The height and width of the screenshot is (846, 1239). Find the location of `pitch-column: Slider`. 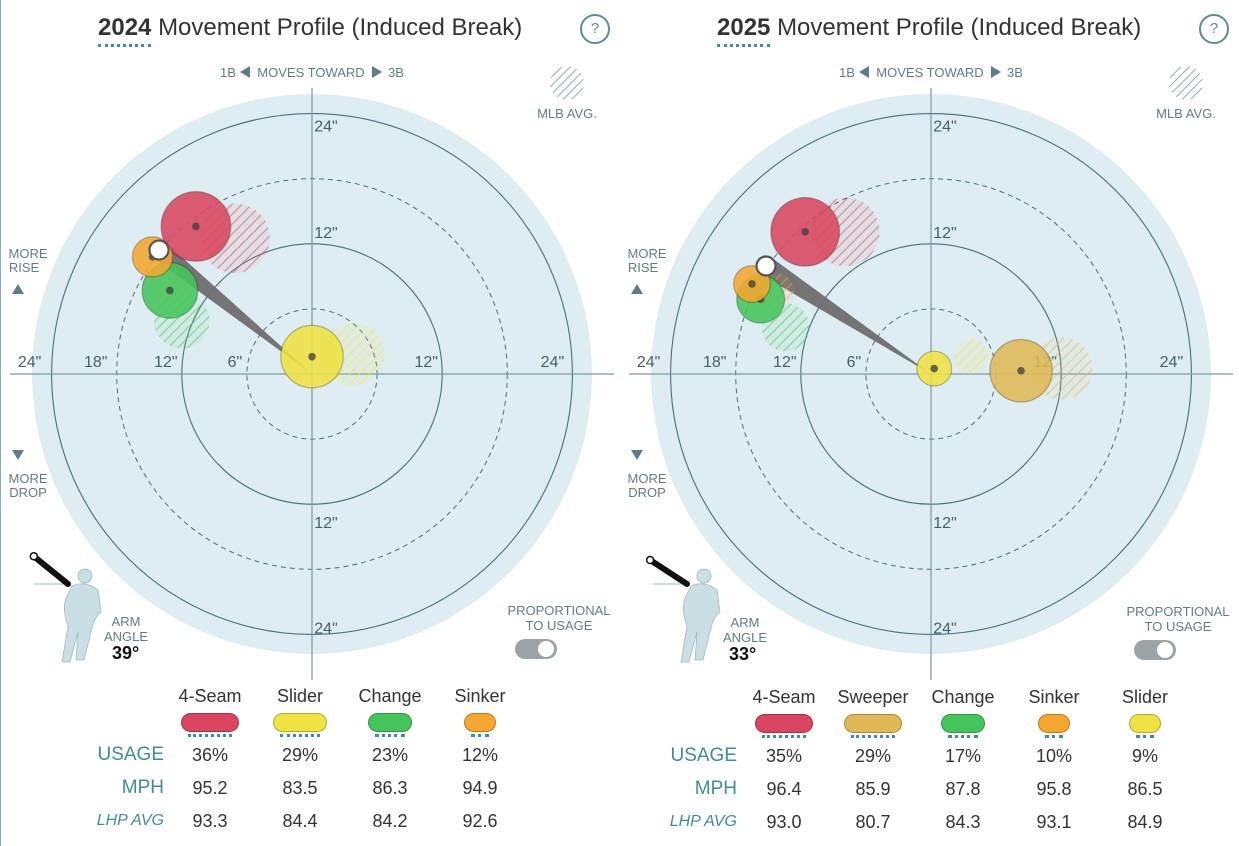

pitch-column: Slider is located at coordinates (1145, 711).